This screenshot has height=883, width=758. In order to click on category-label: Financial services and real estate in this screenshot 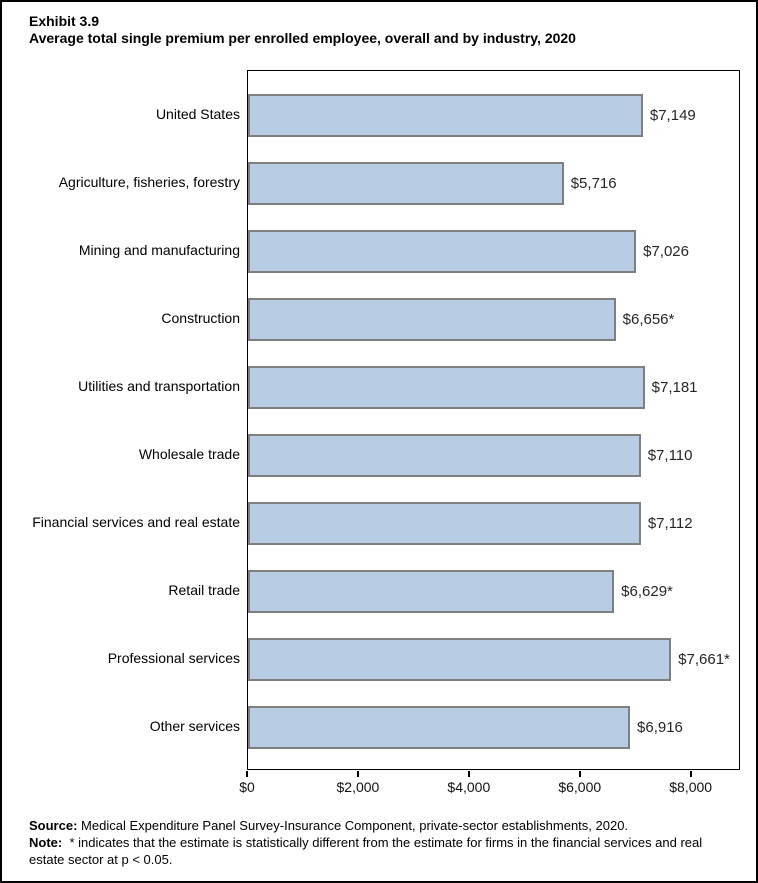, I will do `click(136, 522)`.